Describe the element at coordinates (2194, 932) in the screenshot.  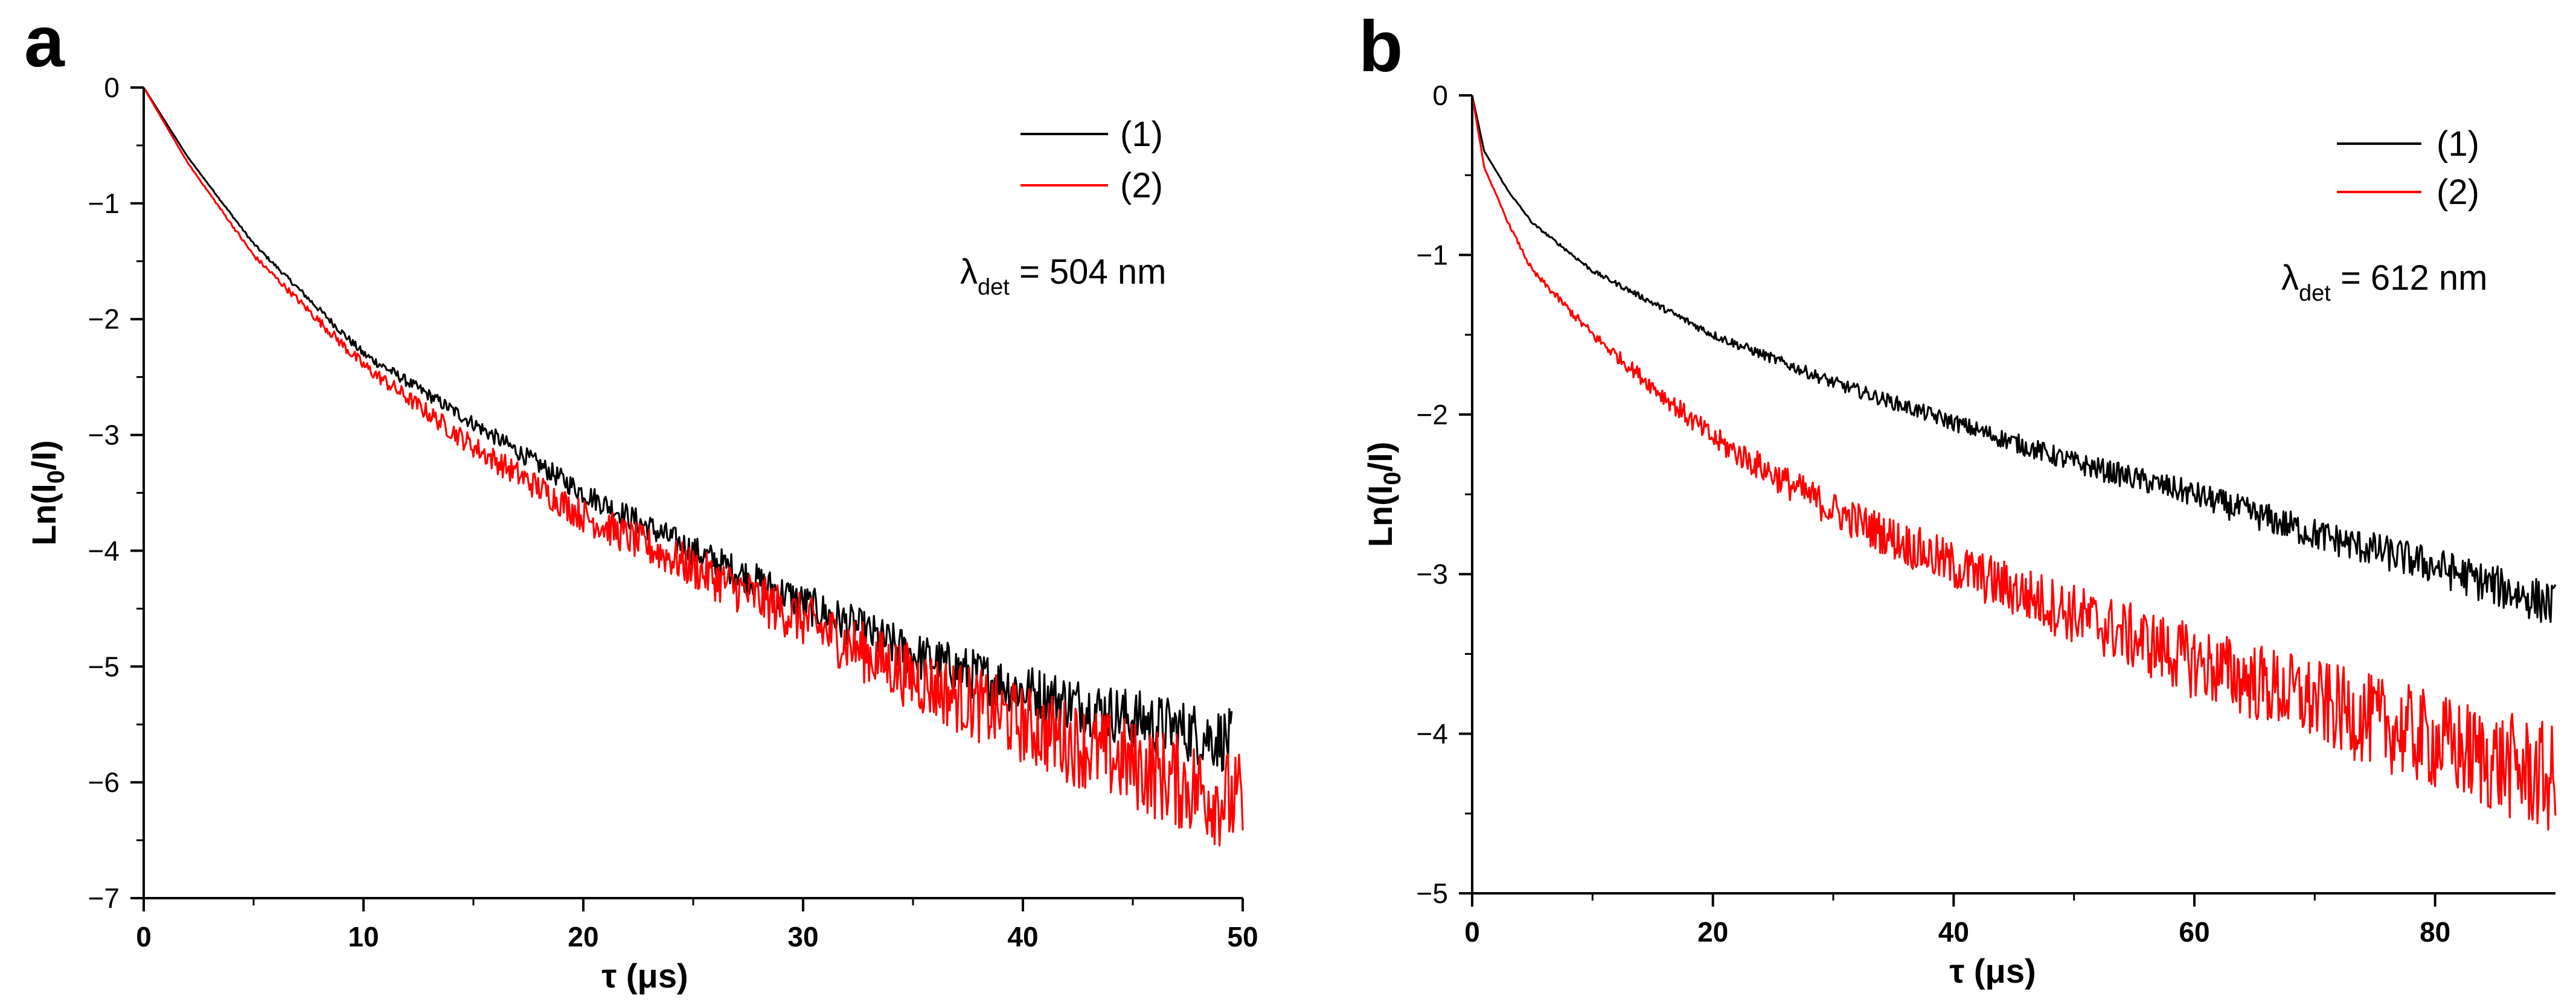
I see `panel-b-x-tick-label: 60` at that location.